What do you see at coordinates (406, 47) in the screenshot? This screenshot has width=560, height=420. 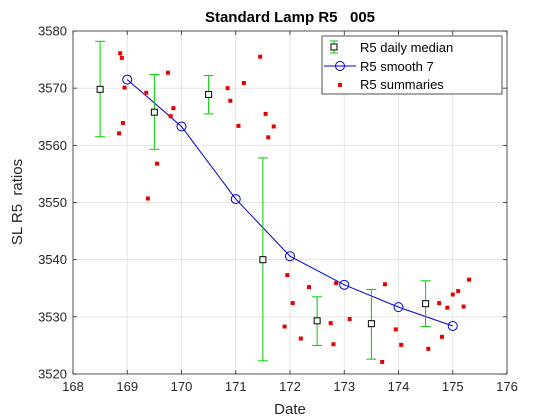 I see `legend-label-median: R5 daily median` at bounding box center [406, 47].